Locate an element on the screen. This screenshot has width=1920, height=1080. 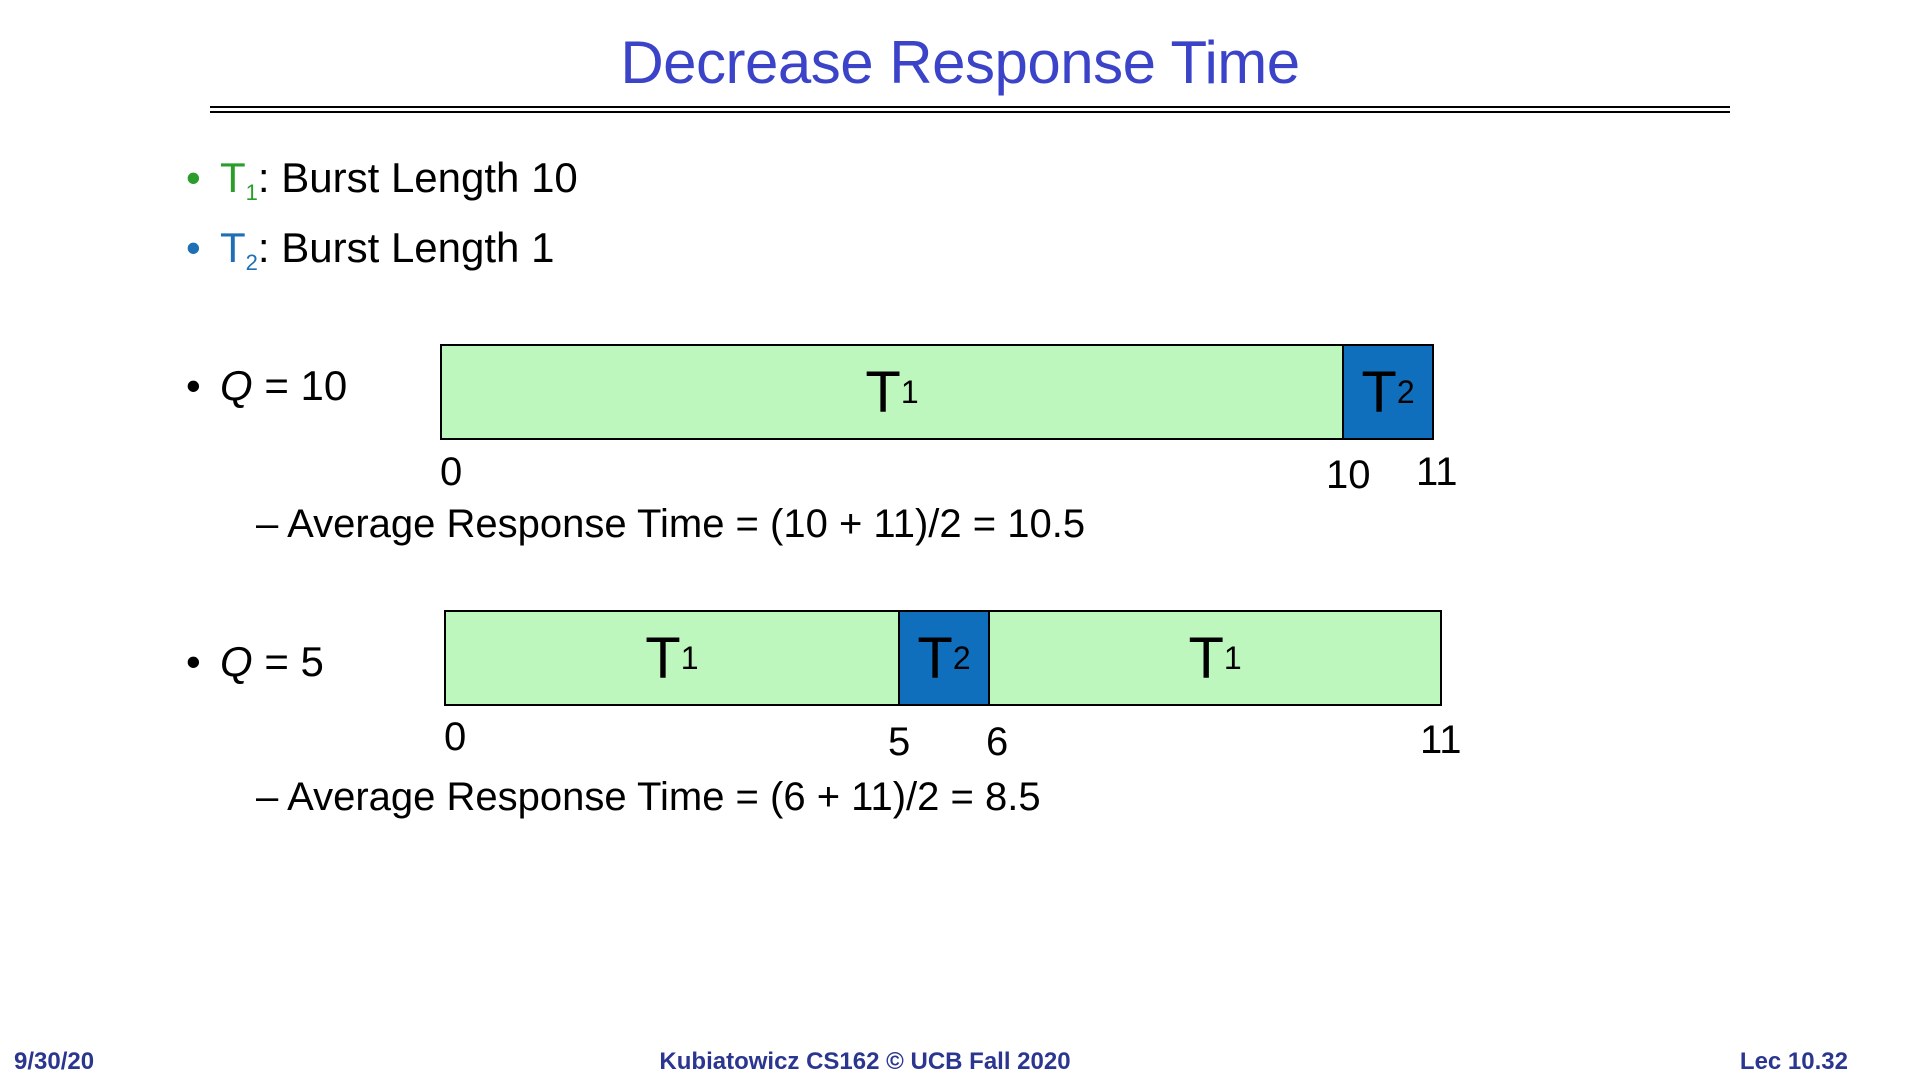
burst-text: : Burst Length 1 is located at coordinates (406, 247).